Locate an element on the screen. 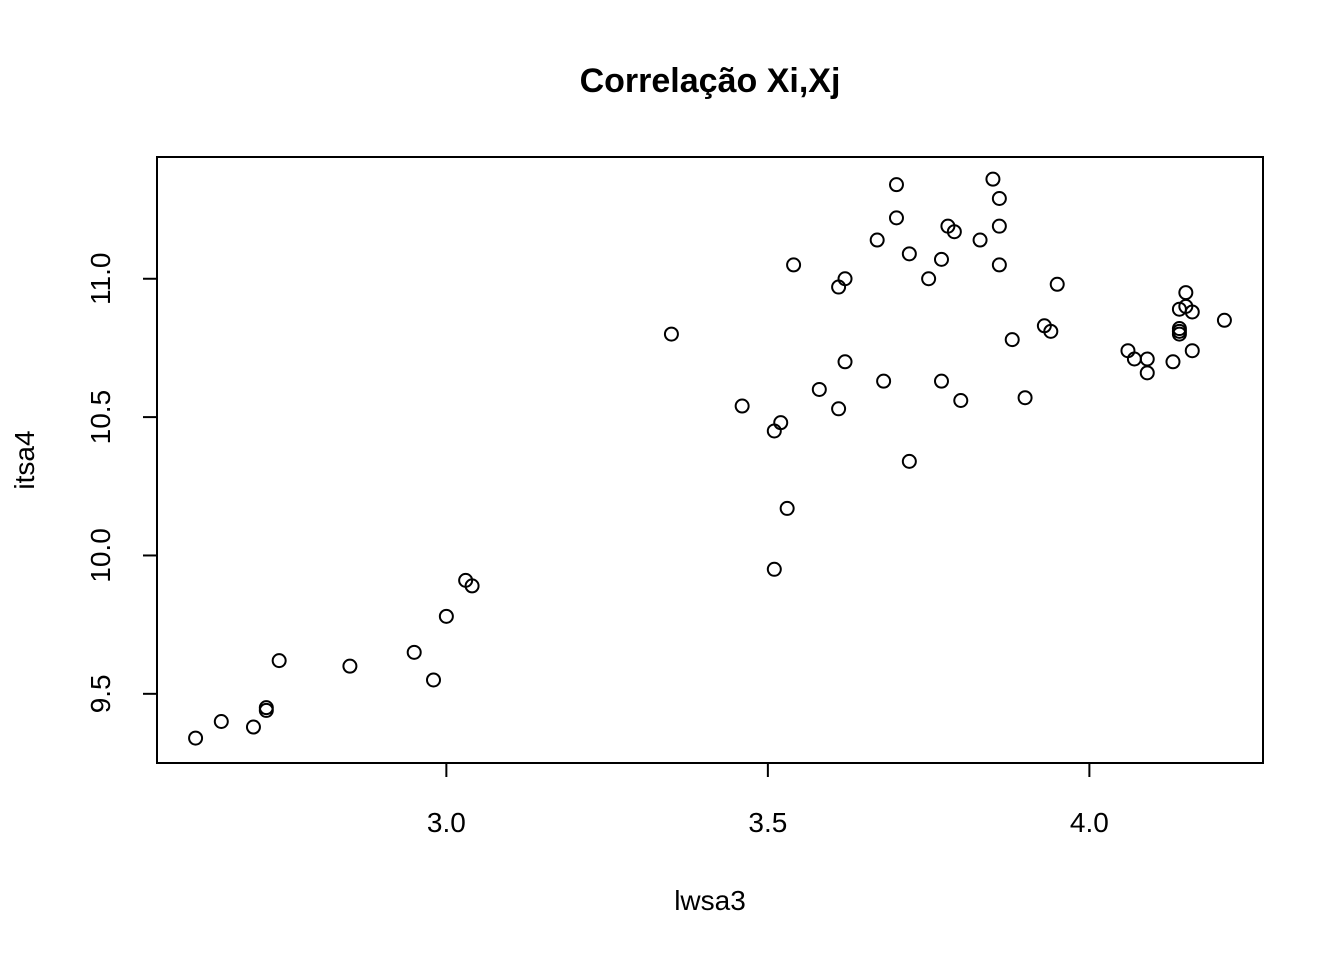 This screenshot has height=960, width=1344. chart-title: Correlação Xi,Xj is located at coordinates (710, 81).